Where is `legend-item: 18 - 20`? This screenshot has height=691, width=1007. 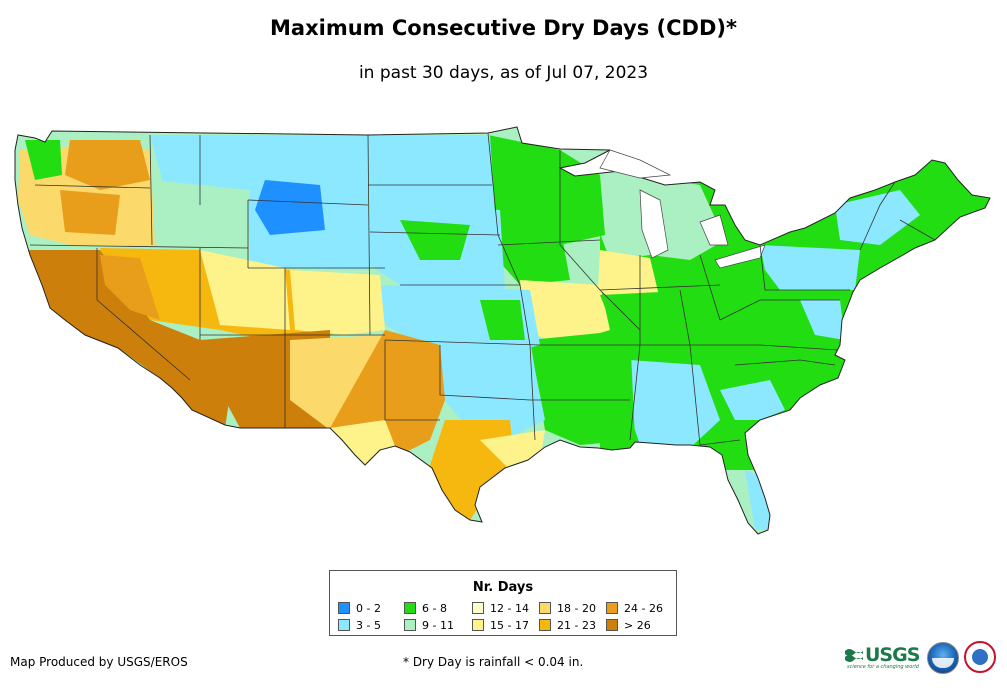 legend-item: 18 - 20 is located at coordinates (567, 608).